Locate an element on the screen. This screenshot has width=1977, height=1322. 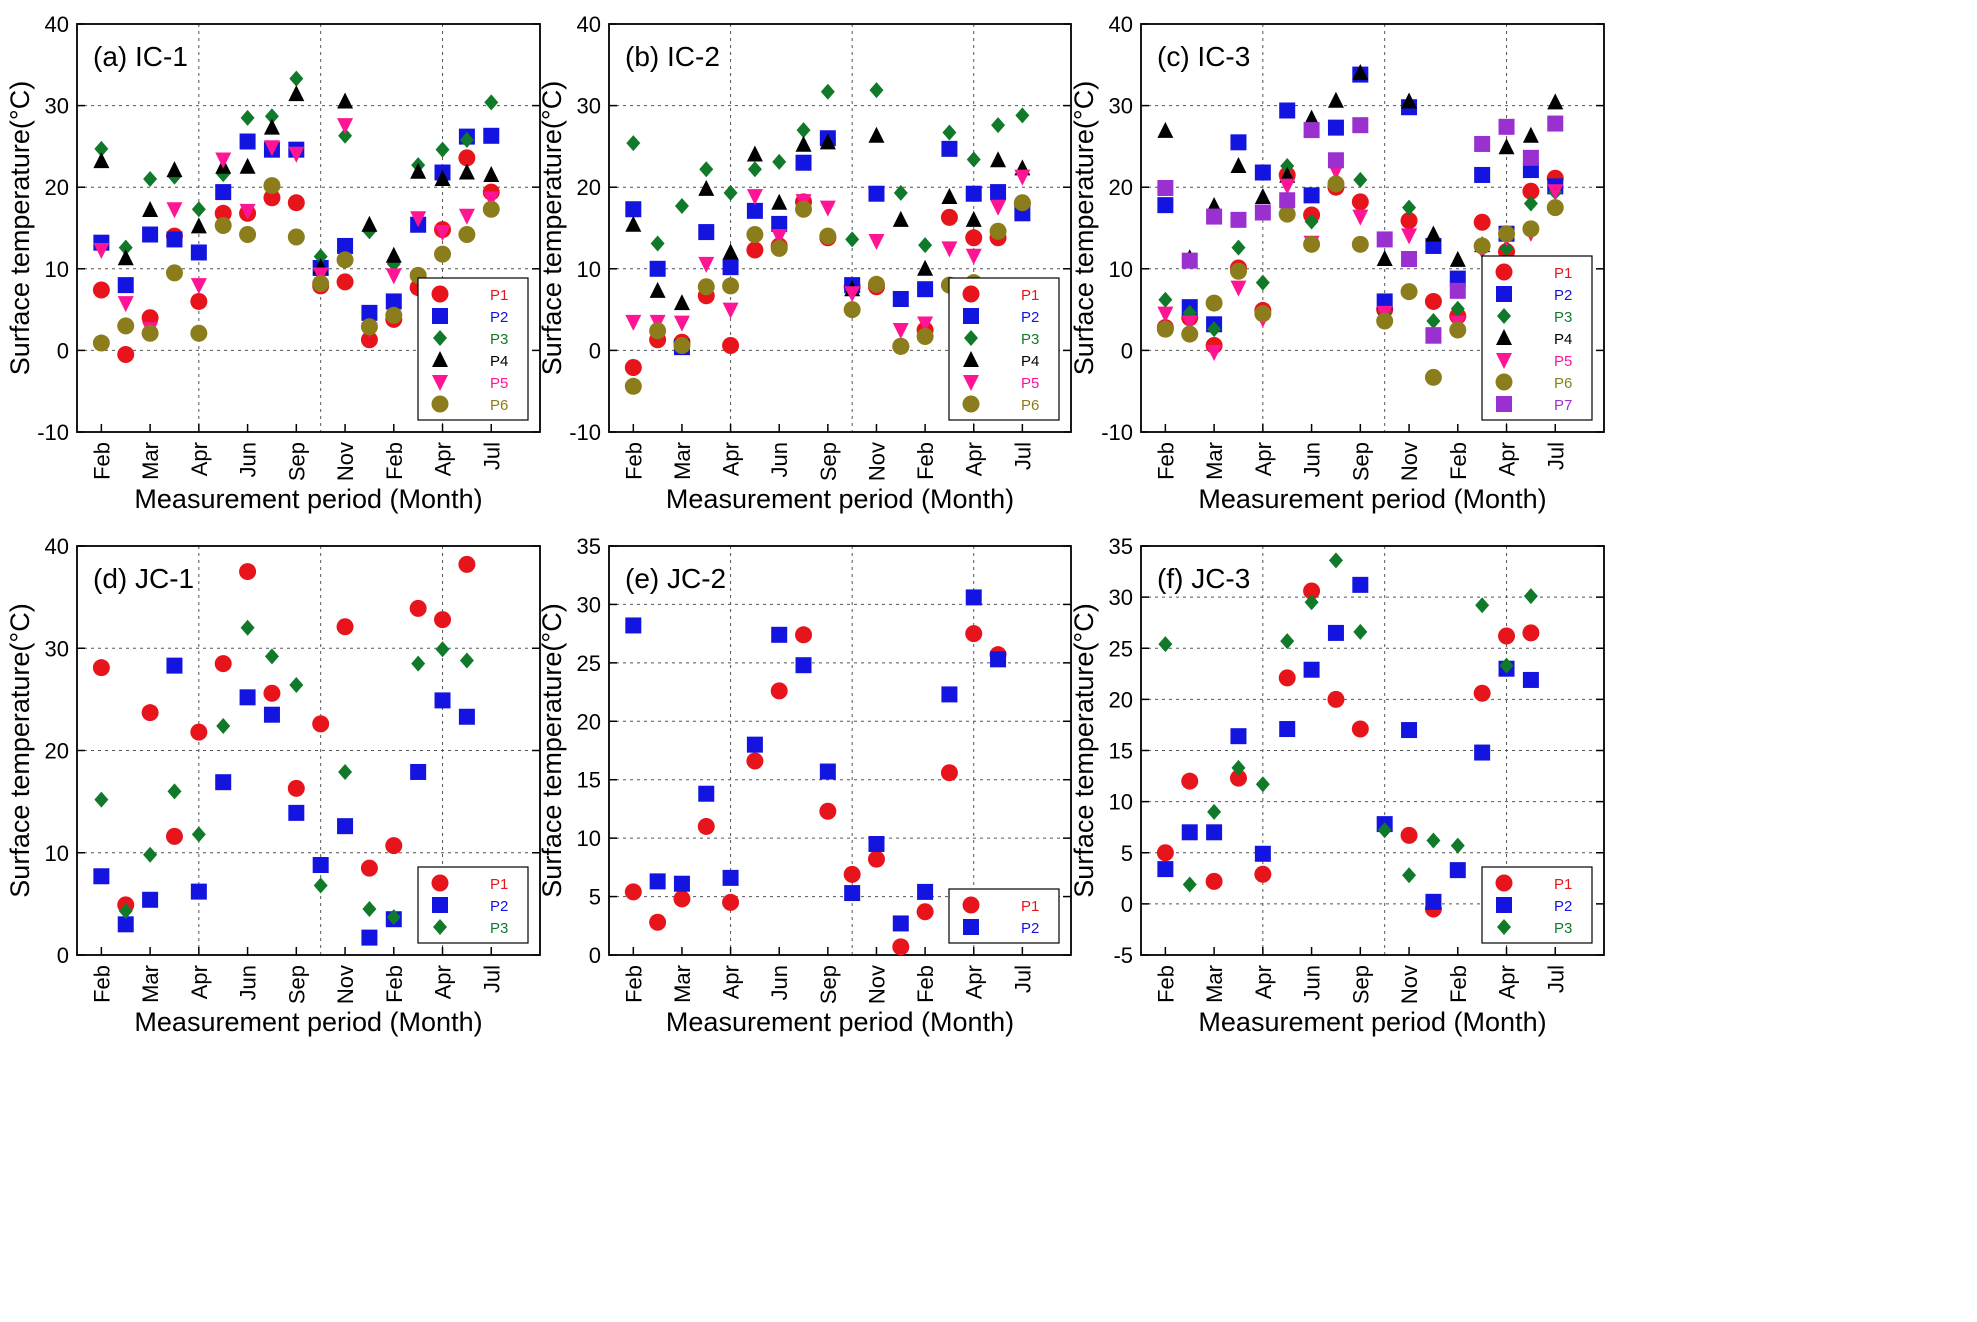
legend-marker-p2 is located at coordinates (971, 316).